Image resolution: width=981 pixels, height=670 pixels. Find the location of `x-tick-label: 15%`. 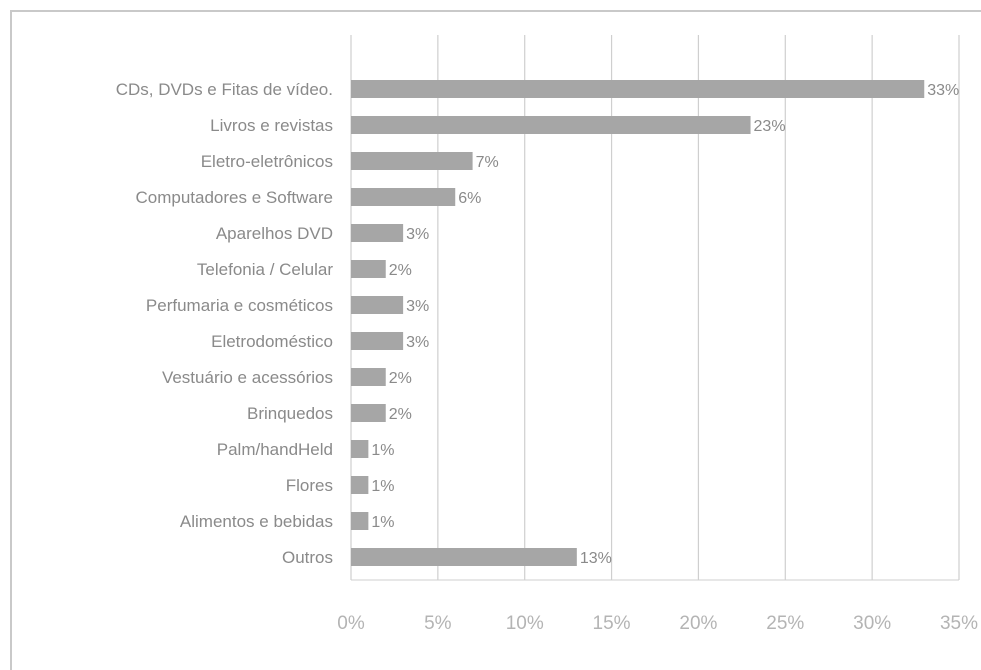

x-tick-label: 15% is located at coordinates (612, 623).